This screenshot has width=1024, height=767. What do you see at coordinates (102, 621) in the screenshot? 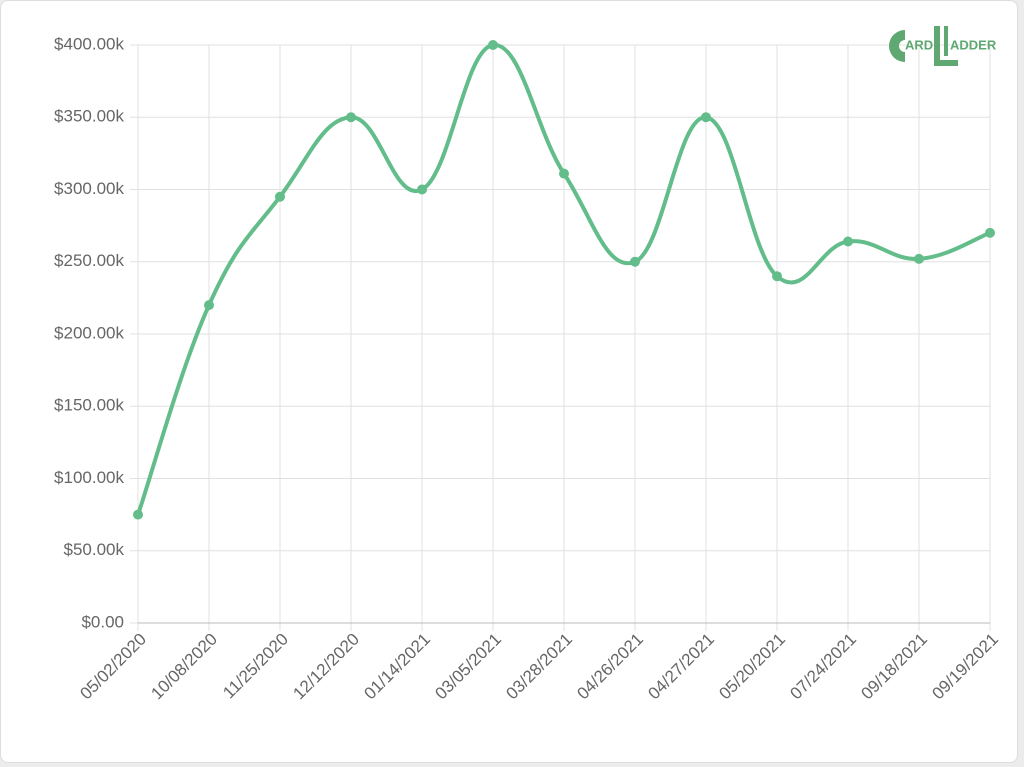
I see `y-tick-label: $0.00` at bounding box center [102, 621].